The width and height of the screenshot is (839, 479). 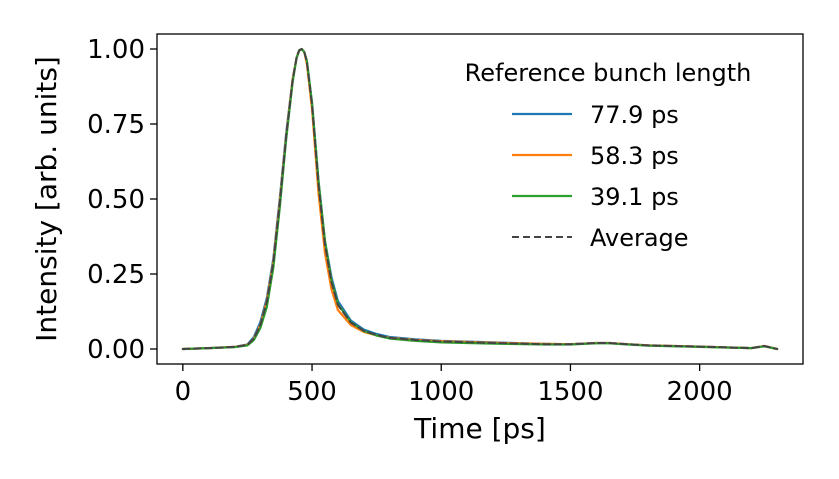 I want to click on x-tick-label: 1000, so click(x=441, y=392).